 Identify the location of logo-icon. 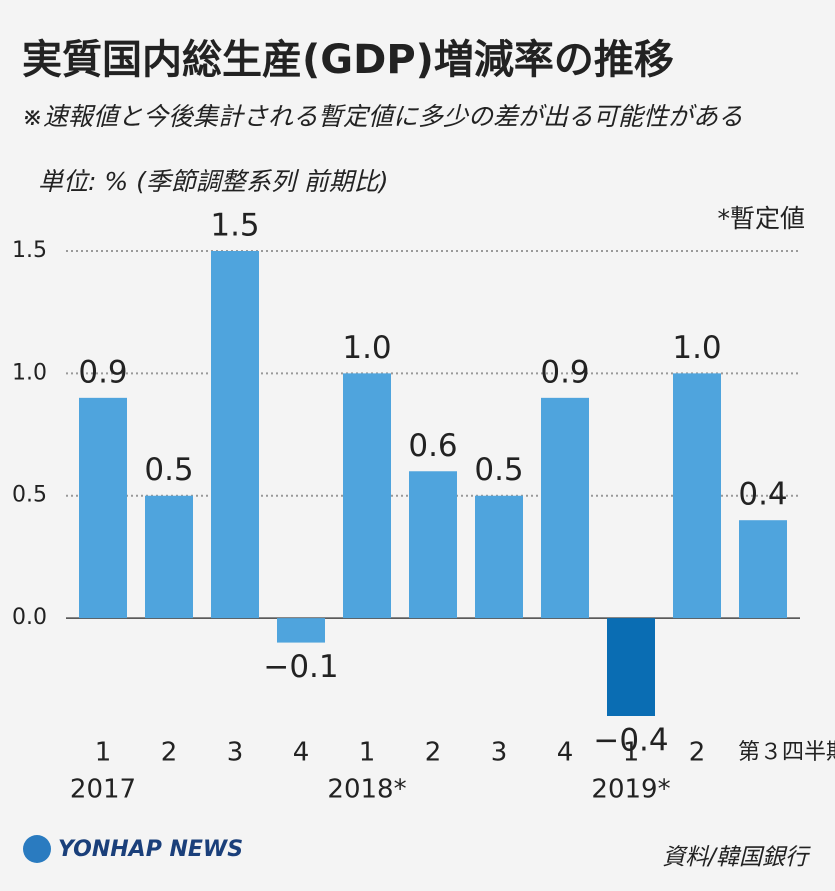
(37, 849).